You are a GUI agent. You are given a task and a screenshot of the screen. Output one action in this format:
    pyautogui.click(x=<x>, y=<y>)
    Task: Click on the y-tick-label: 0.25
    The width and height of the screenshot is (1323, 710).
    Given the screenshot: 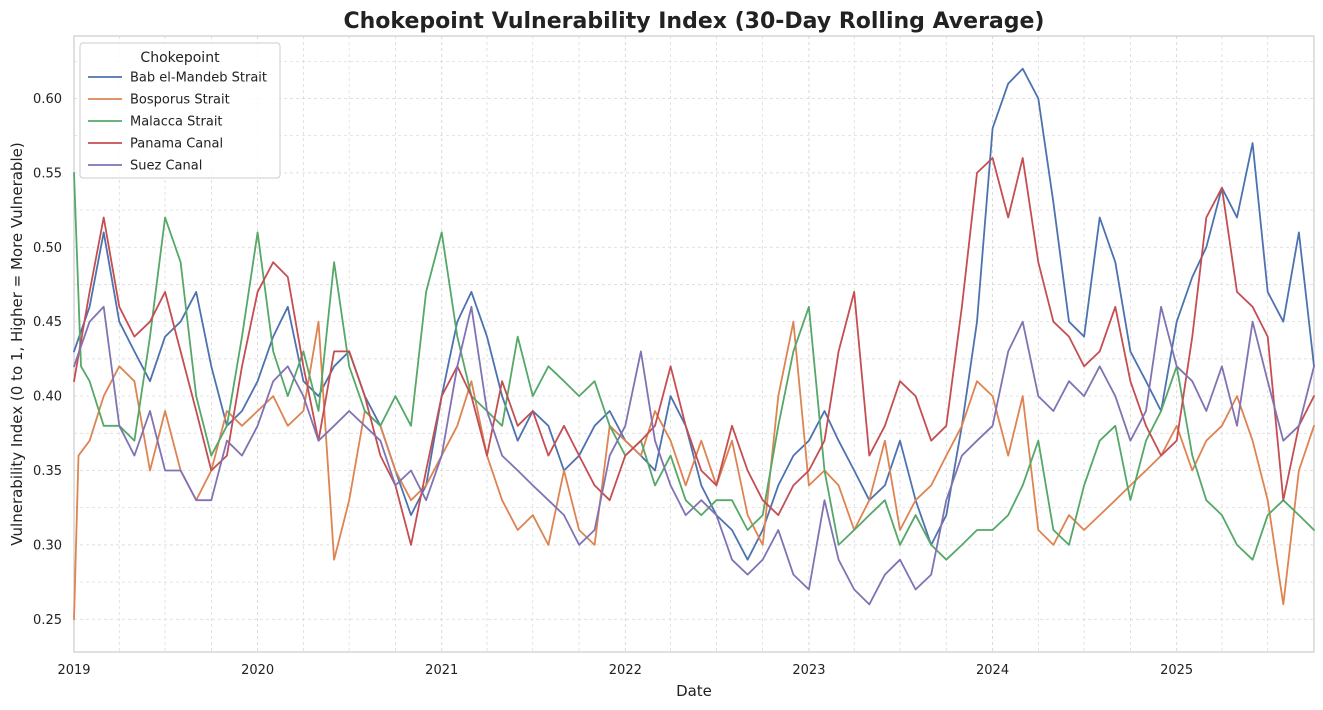 What is the action you would take?
    pyautogui.click(x=47, y=620)
    